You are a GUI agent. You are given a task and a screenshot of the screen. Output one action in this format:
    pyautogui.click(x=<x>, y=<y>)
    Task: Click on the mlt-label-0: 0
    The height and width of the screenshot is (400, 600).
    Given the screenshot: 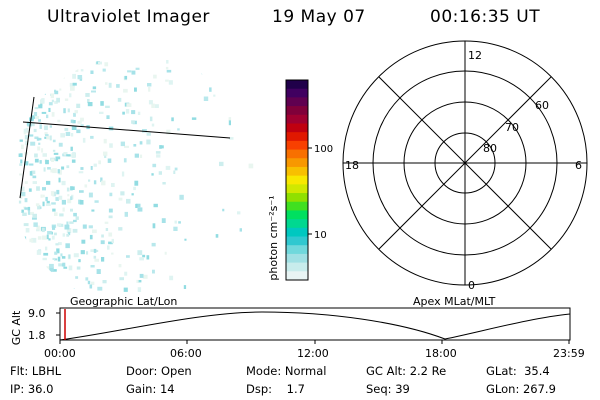 What is the action you would take?
    pyautogui.click(x=471, y=285)
    